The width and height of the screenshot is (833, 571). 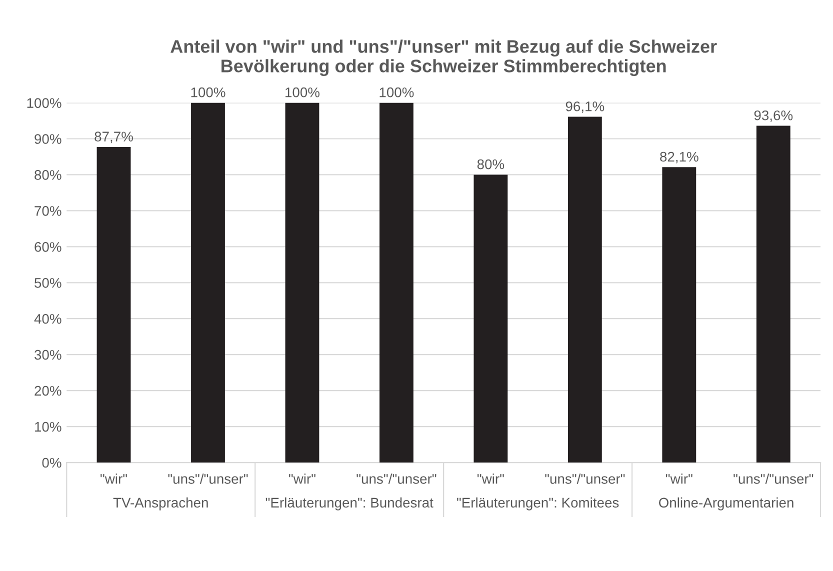 I want to click on y-tick-label: 70%, so click(x=48, y=211).